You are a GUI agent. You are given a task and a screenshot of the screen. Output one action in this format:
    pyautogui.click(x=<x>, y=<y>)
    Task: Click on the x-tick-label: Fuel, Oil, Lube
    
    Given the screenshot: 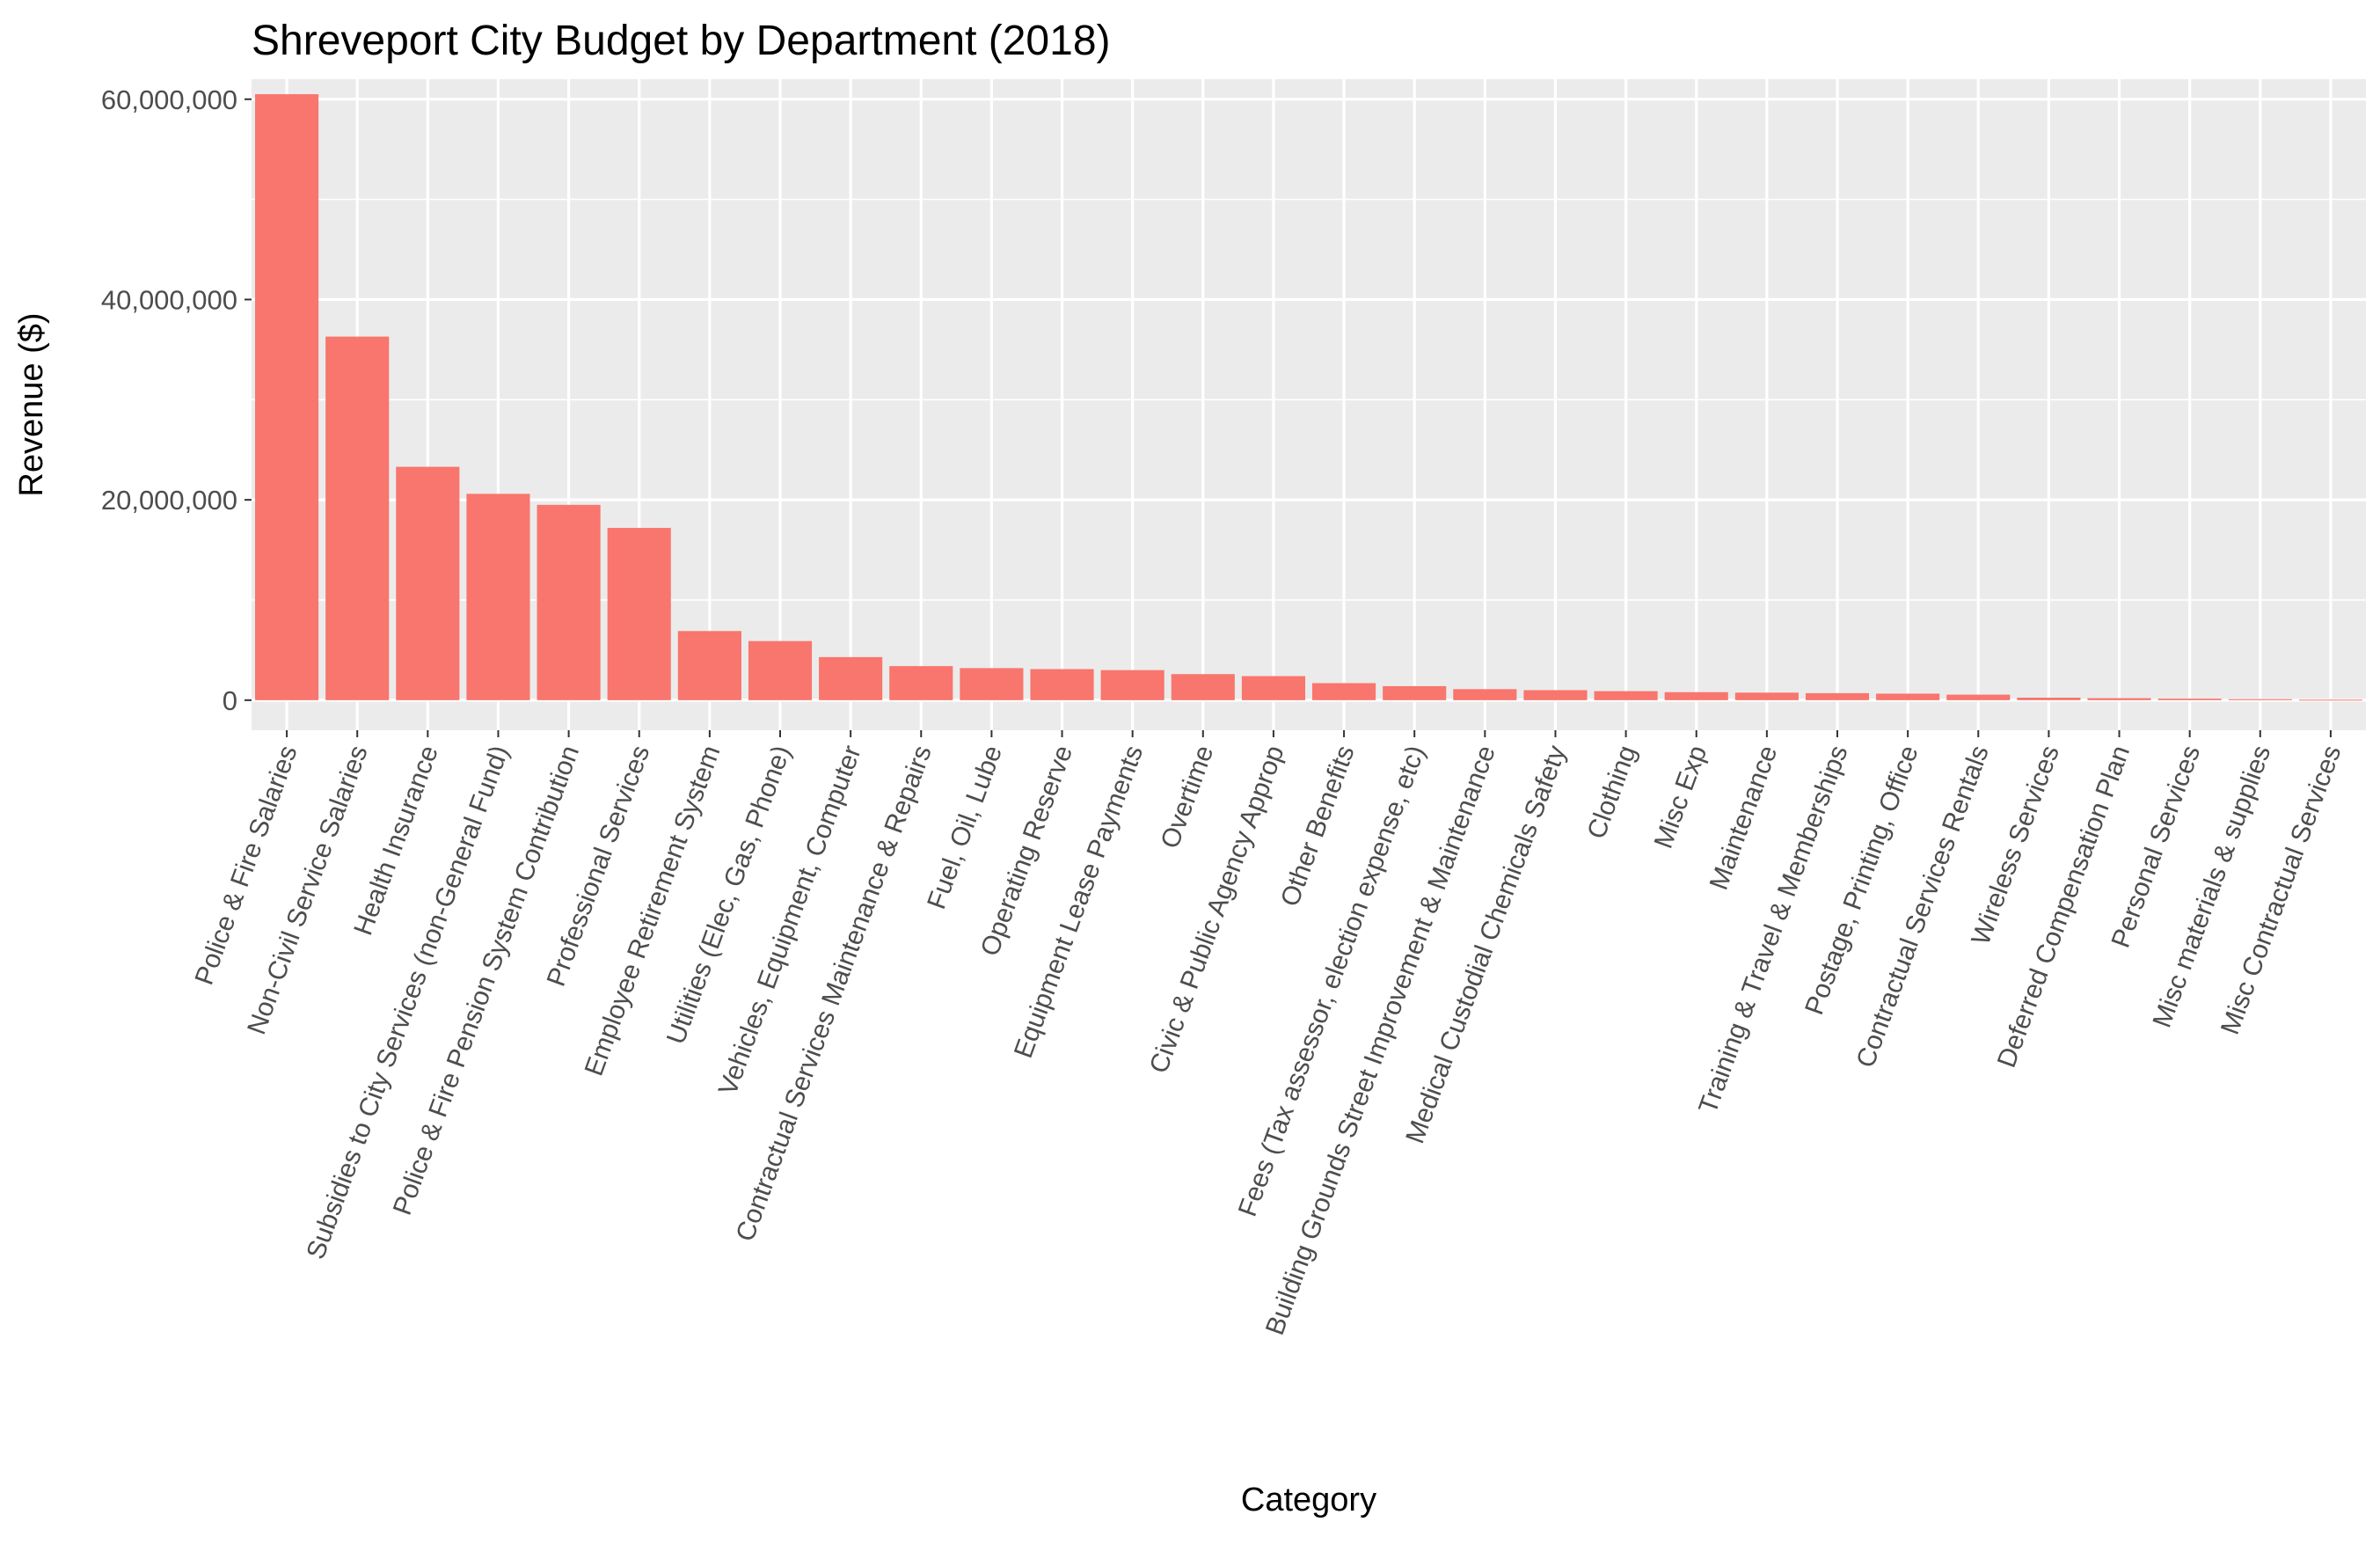 What is the action you would take?
    pyautogui.click(x=965, y=827)
    